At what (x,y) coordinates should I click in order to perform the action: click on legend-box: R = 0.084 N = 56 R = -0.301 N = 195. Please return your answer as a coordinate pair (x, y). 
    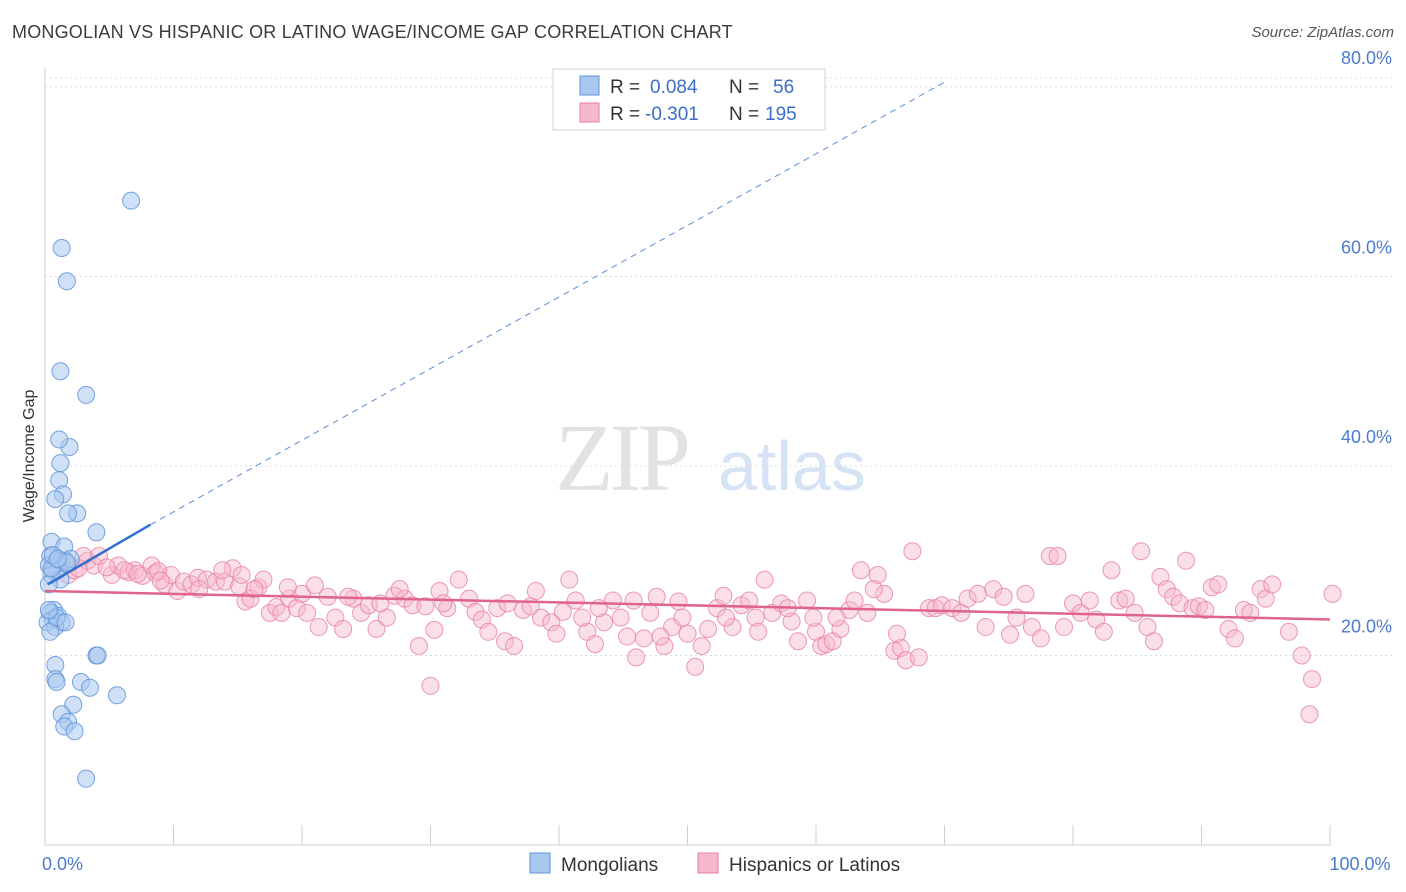
    Looking at the image, I should click on (689, 99).